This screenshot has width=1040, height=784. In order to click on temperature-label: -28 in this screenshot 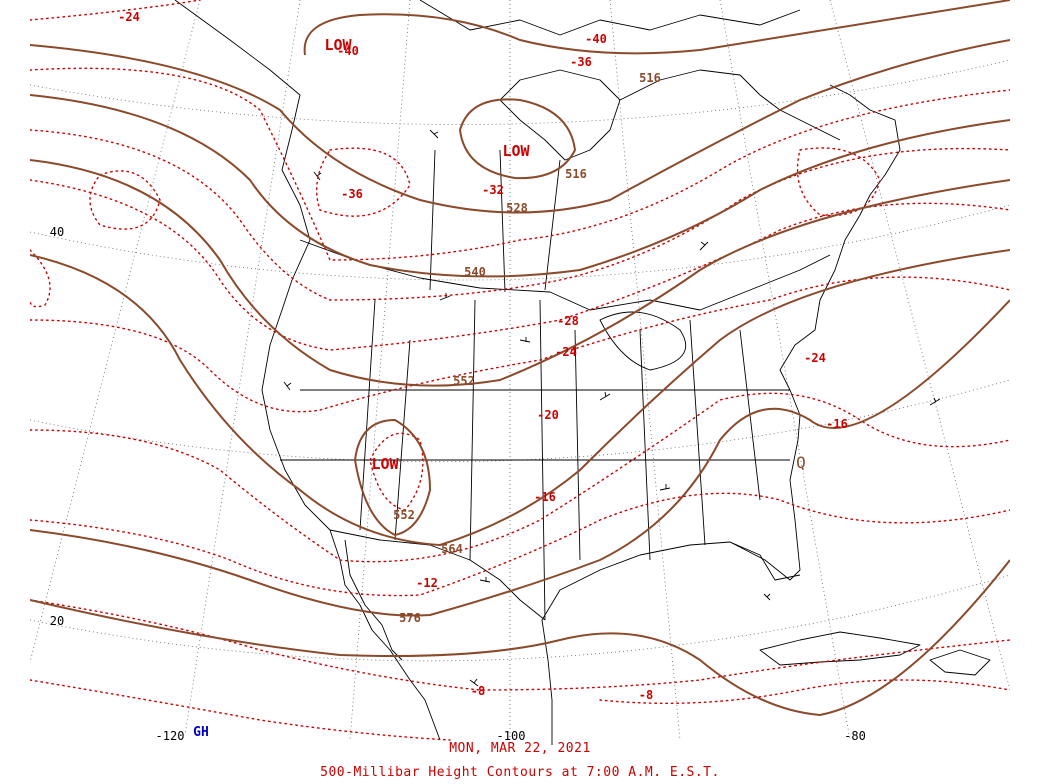, I will do `click(568, 321)`.